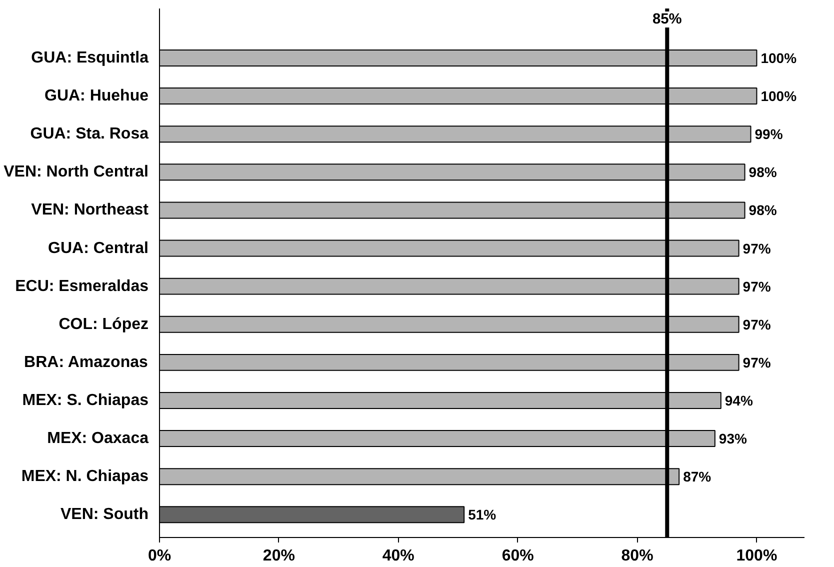 The image size is (834, 567). I want to click on x-tick-label: 60%, so click(518, 556).